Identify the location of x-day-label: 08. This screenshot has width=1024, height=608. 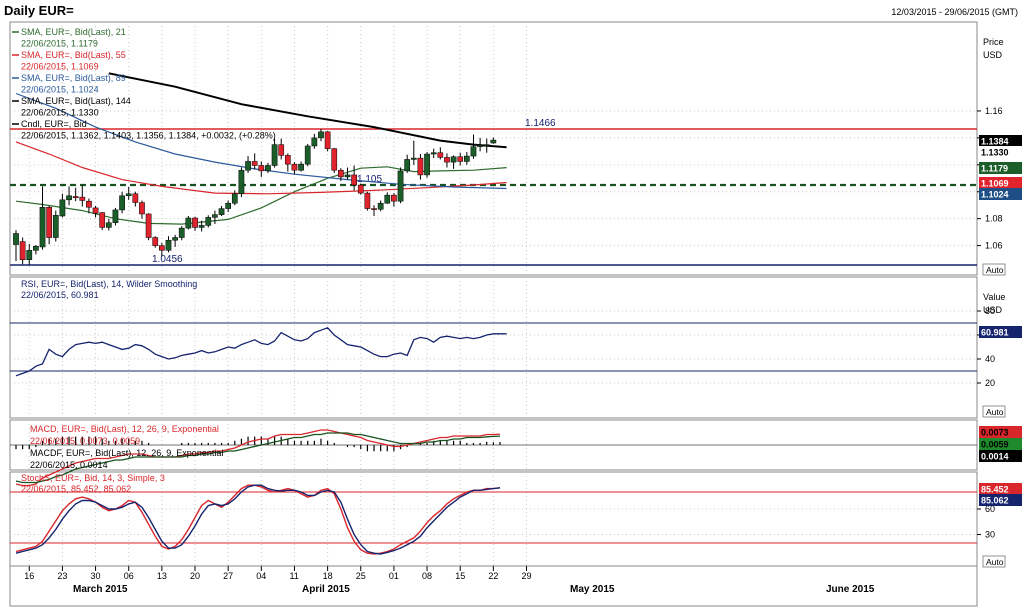
(427, 576).